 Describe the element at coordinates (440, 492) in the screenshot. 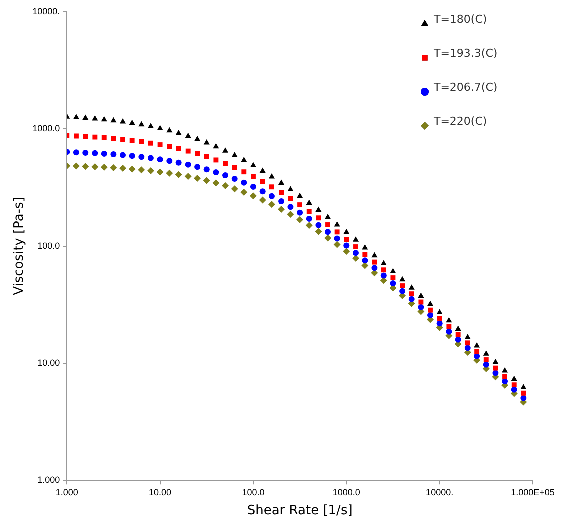

I see `x-tick-label: 10000.` at that location.